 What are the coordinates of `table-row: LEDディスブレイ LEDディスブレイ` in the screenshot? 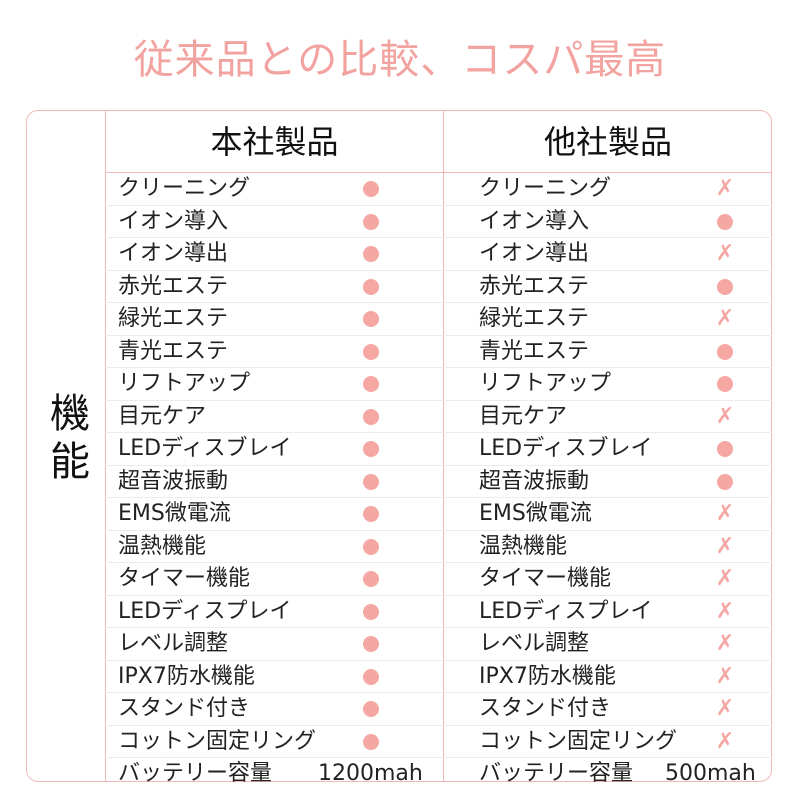 It's located at (438, 449).